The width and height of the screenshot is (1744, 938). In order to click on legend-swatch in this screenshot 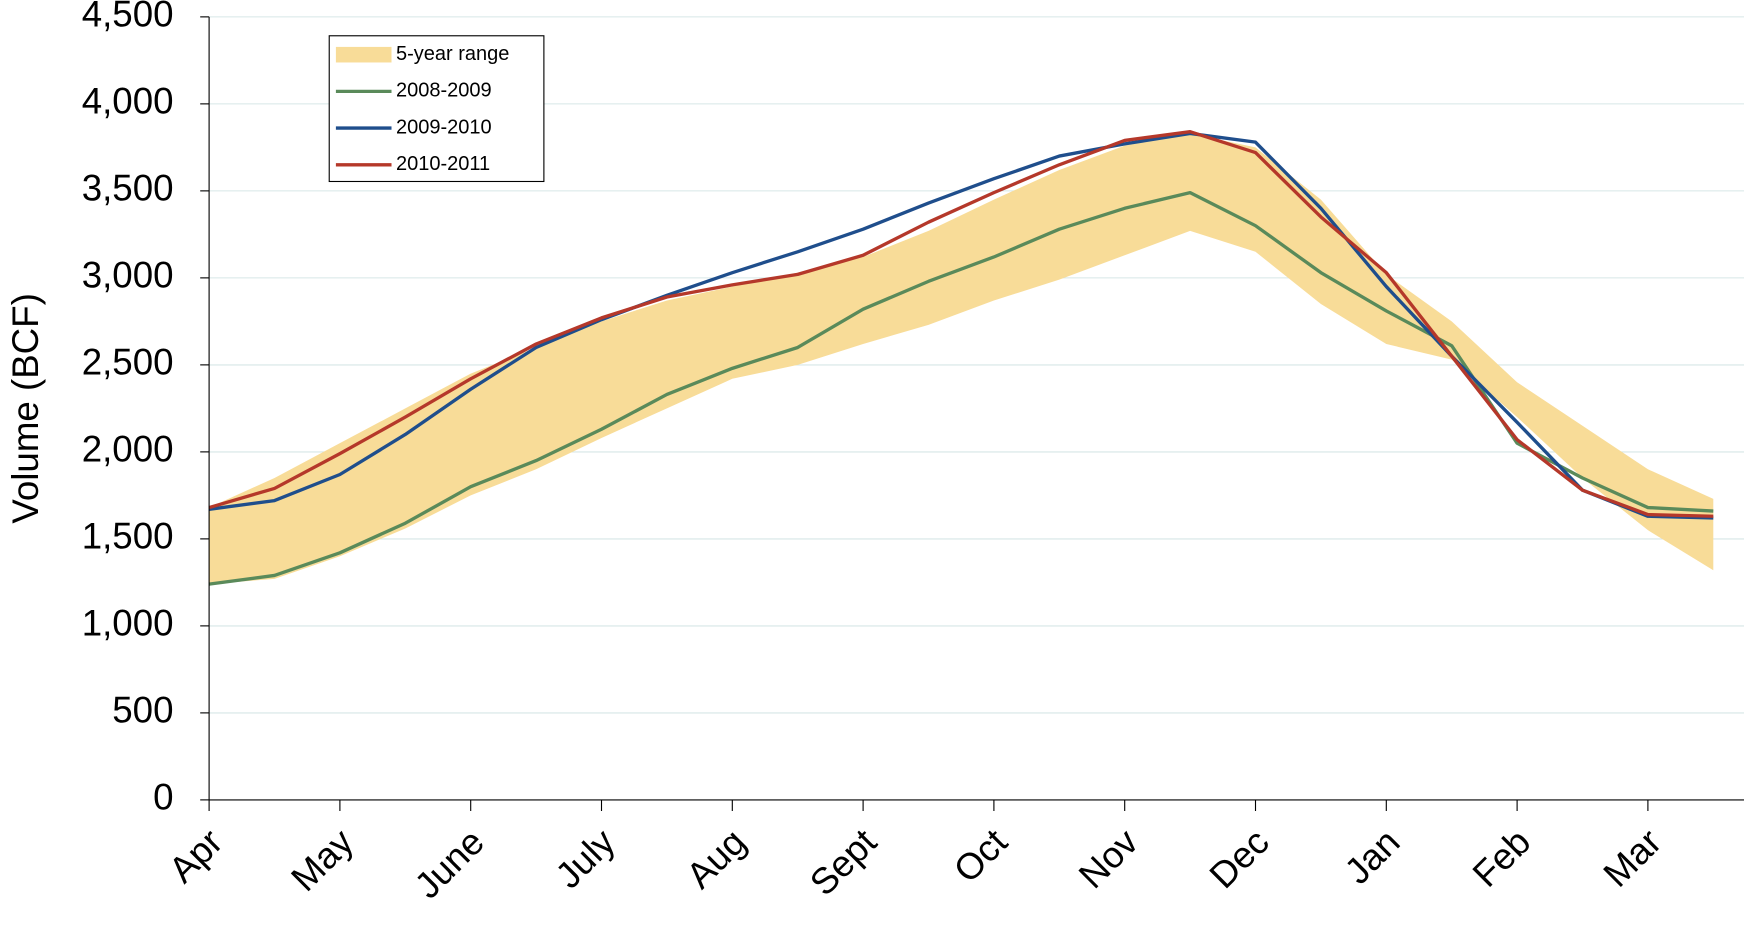, I will do `click(363, 54)`.